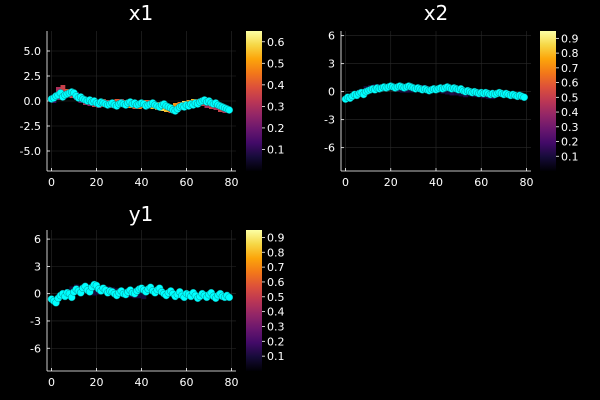 The image size is (600, 400). Describe the element at coordinates (436, 13) in the screenshot. I see `chart-title: x2` at that location.